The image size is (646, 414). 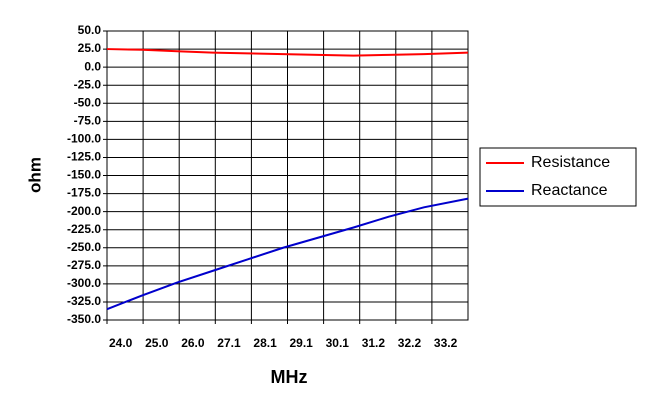 What do you see at coordinates (92, 66) in the screenshot?
I see `y-tick-label: 0.0` at bounding box center [92, 66].